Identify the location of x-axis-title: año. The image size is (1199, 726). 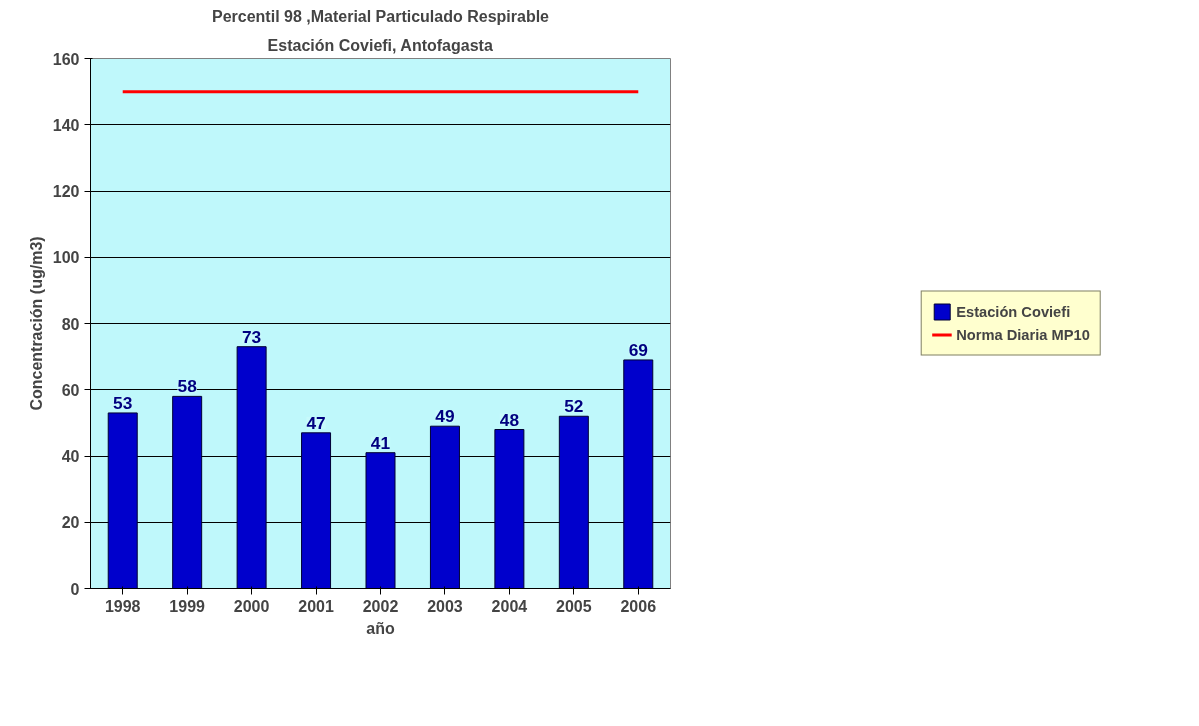
(380, 628).